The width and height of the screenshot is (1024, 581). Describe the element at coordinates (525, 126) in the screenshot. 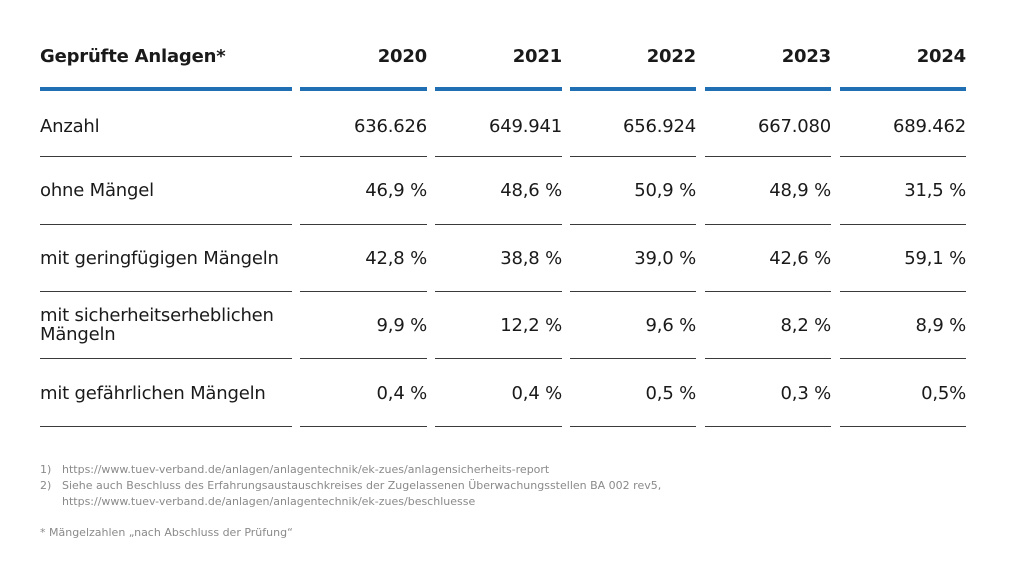

I see `row-value: 649.941` at that location.